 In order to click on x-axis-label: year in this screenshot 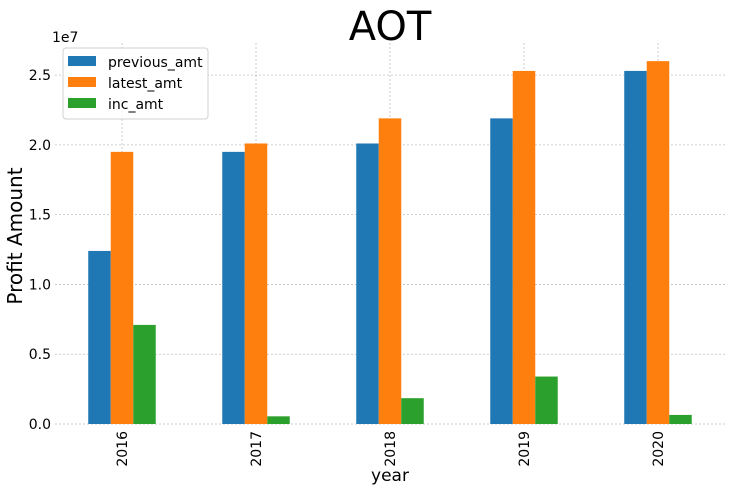, I will do `click(390, 476)`.